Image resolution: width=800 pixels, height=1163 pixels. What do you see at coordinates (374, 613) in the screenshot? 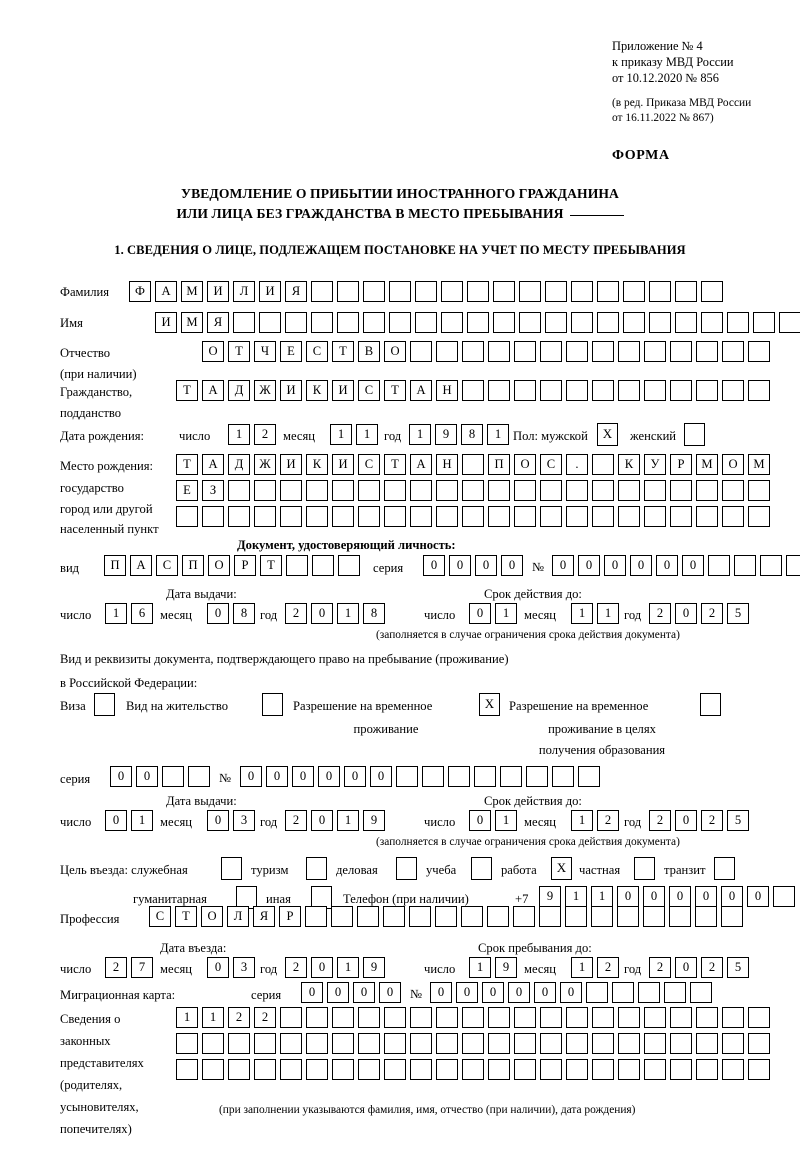
I see `char-cell: 8` at bounding box center [374, 613].